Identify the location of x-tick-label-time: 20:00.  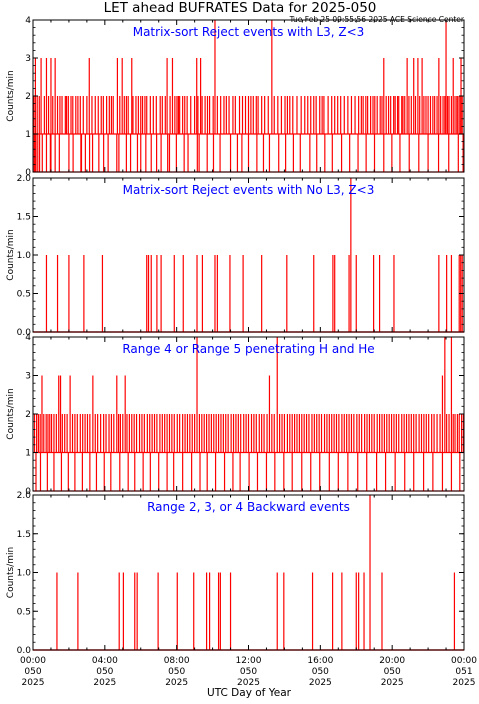
(392, 661).